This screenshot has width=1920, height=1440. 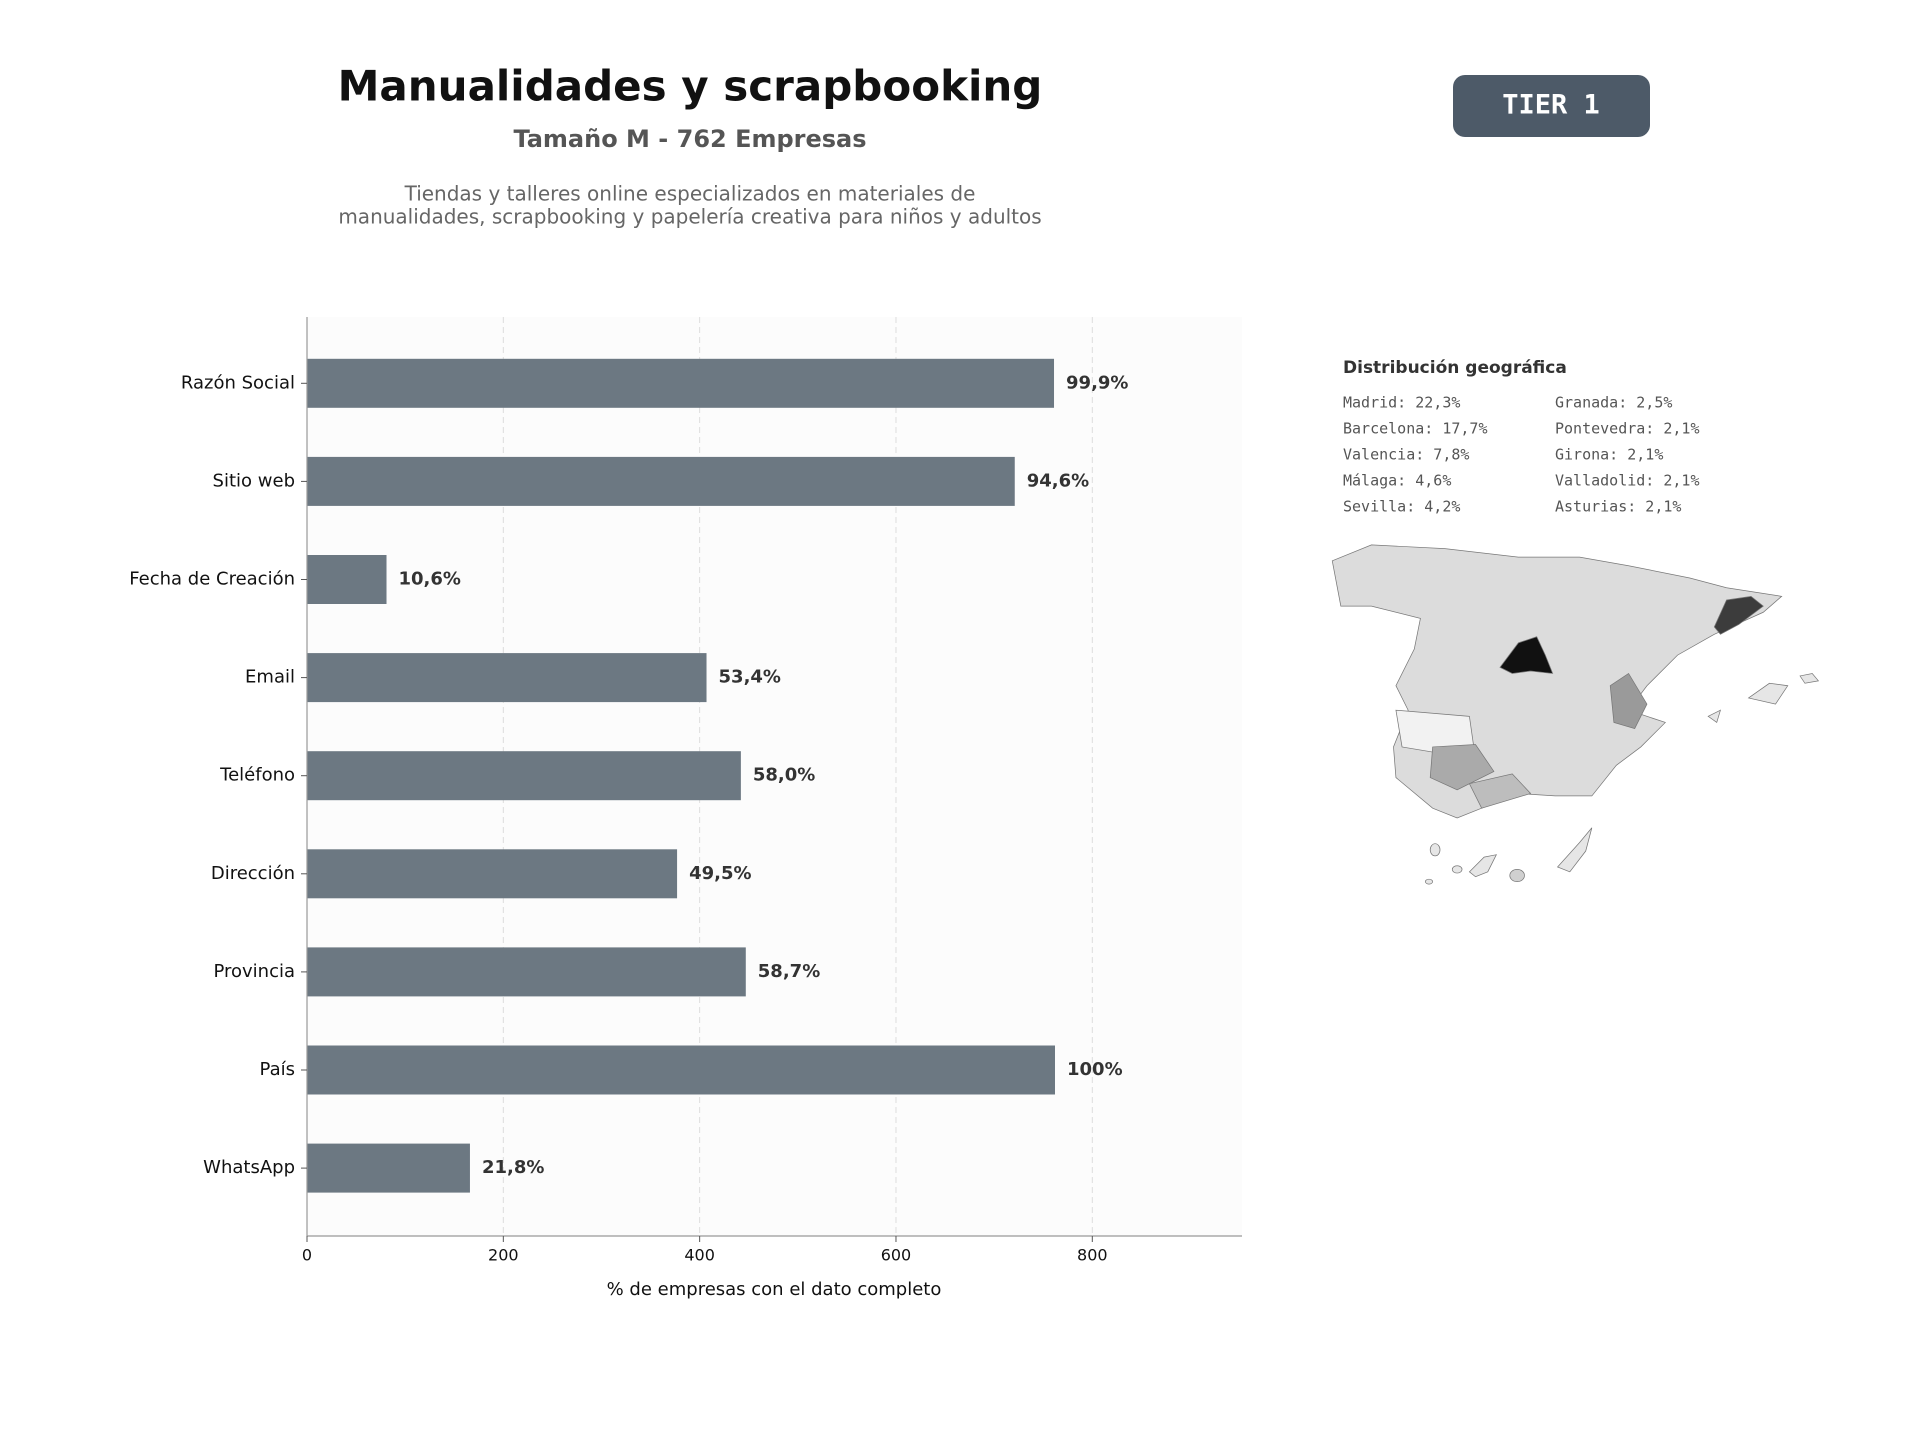 I want to click on geo-item: Madrid: 22,3%, so click(x=1401, y=403).